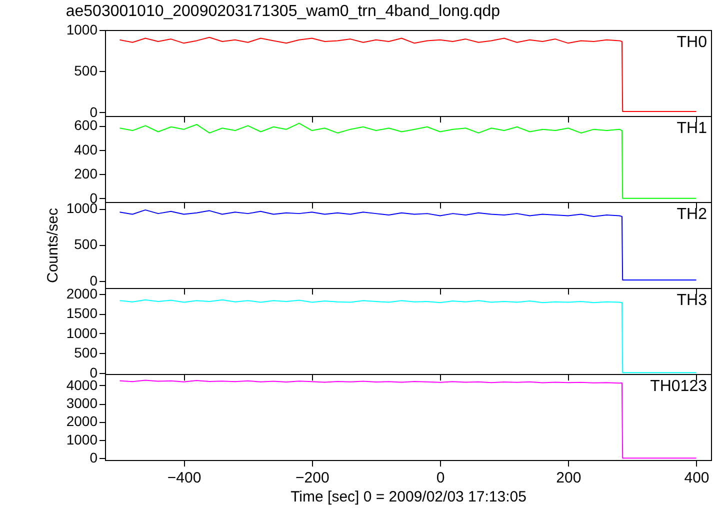 This screenshot has height=516, width=724. What do you see at coordinates (283, 11) in the screenshot?
I see `chart-title: ae503001010_20090203171305_wam0_trn_4band_long.qdp` at bounding box center [283, 11].